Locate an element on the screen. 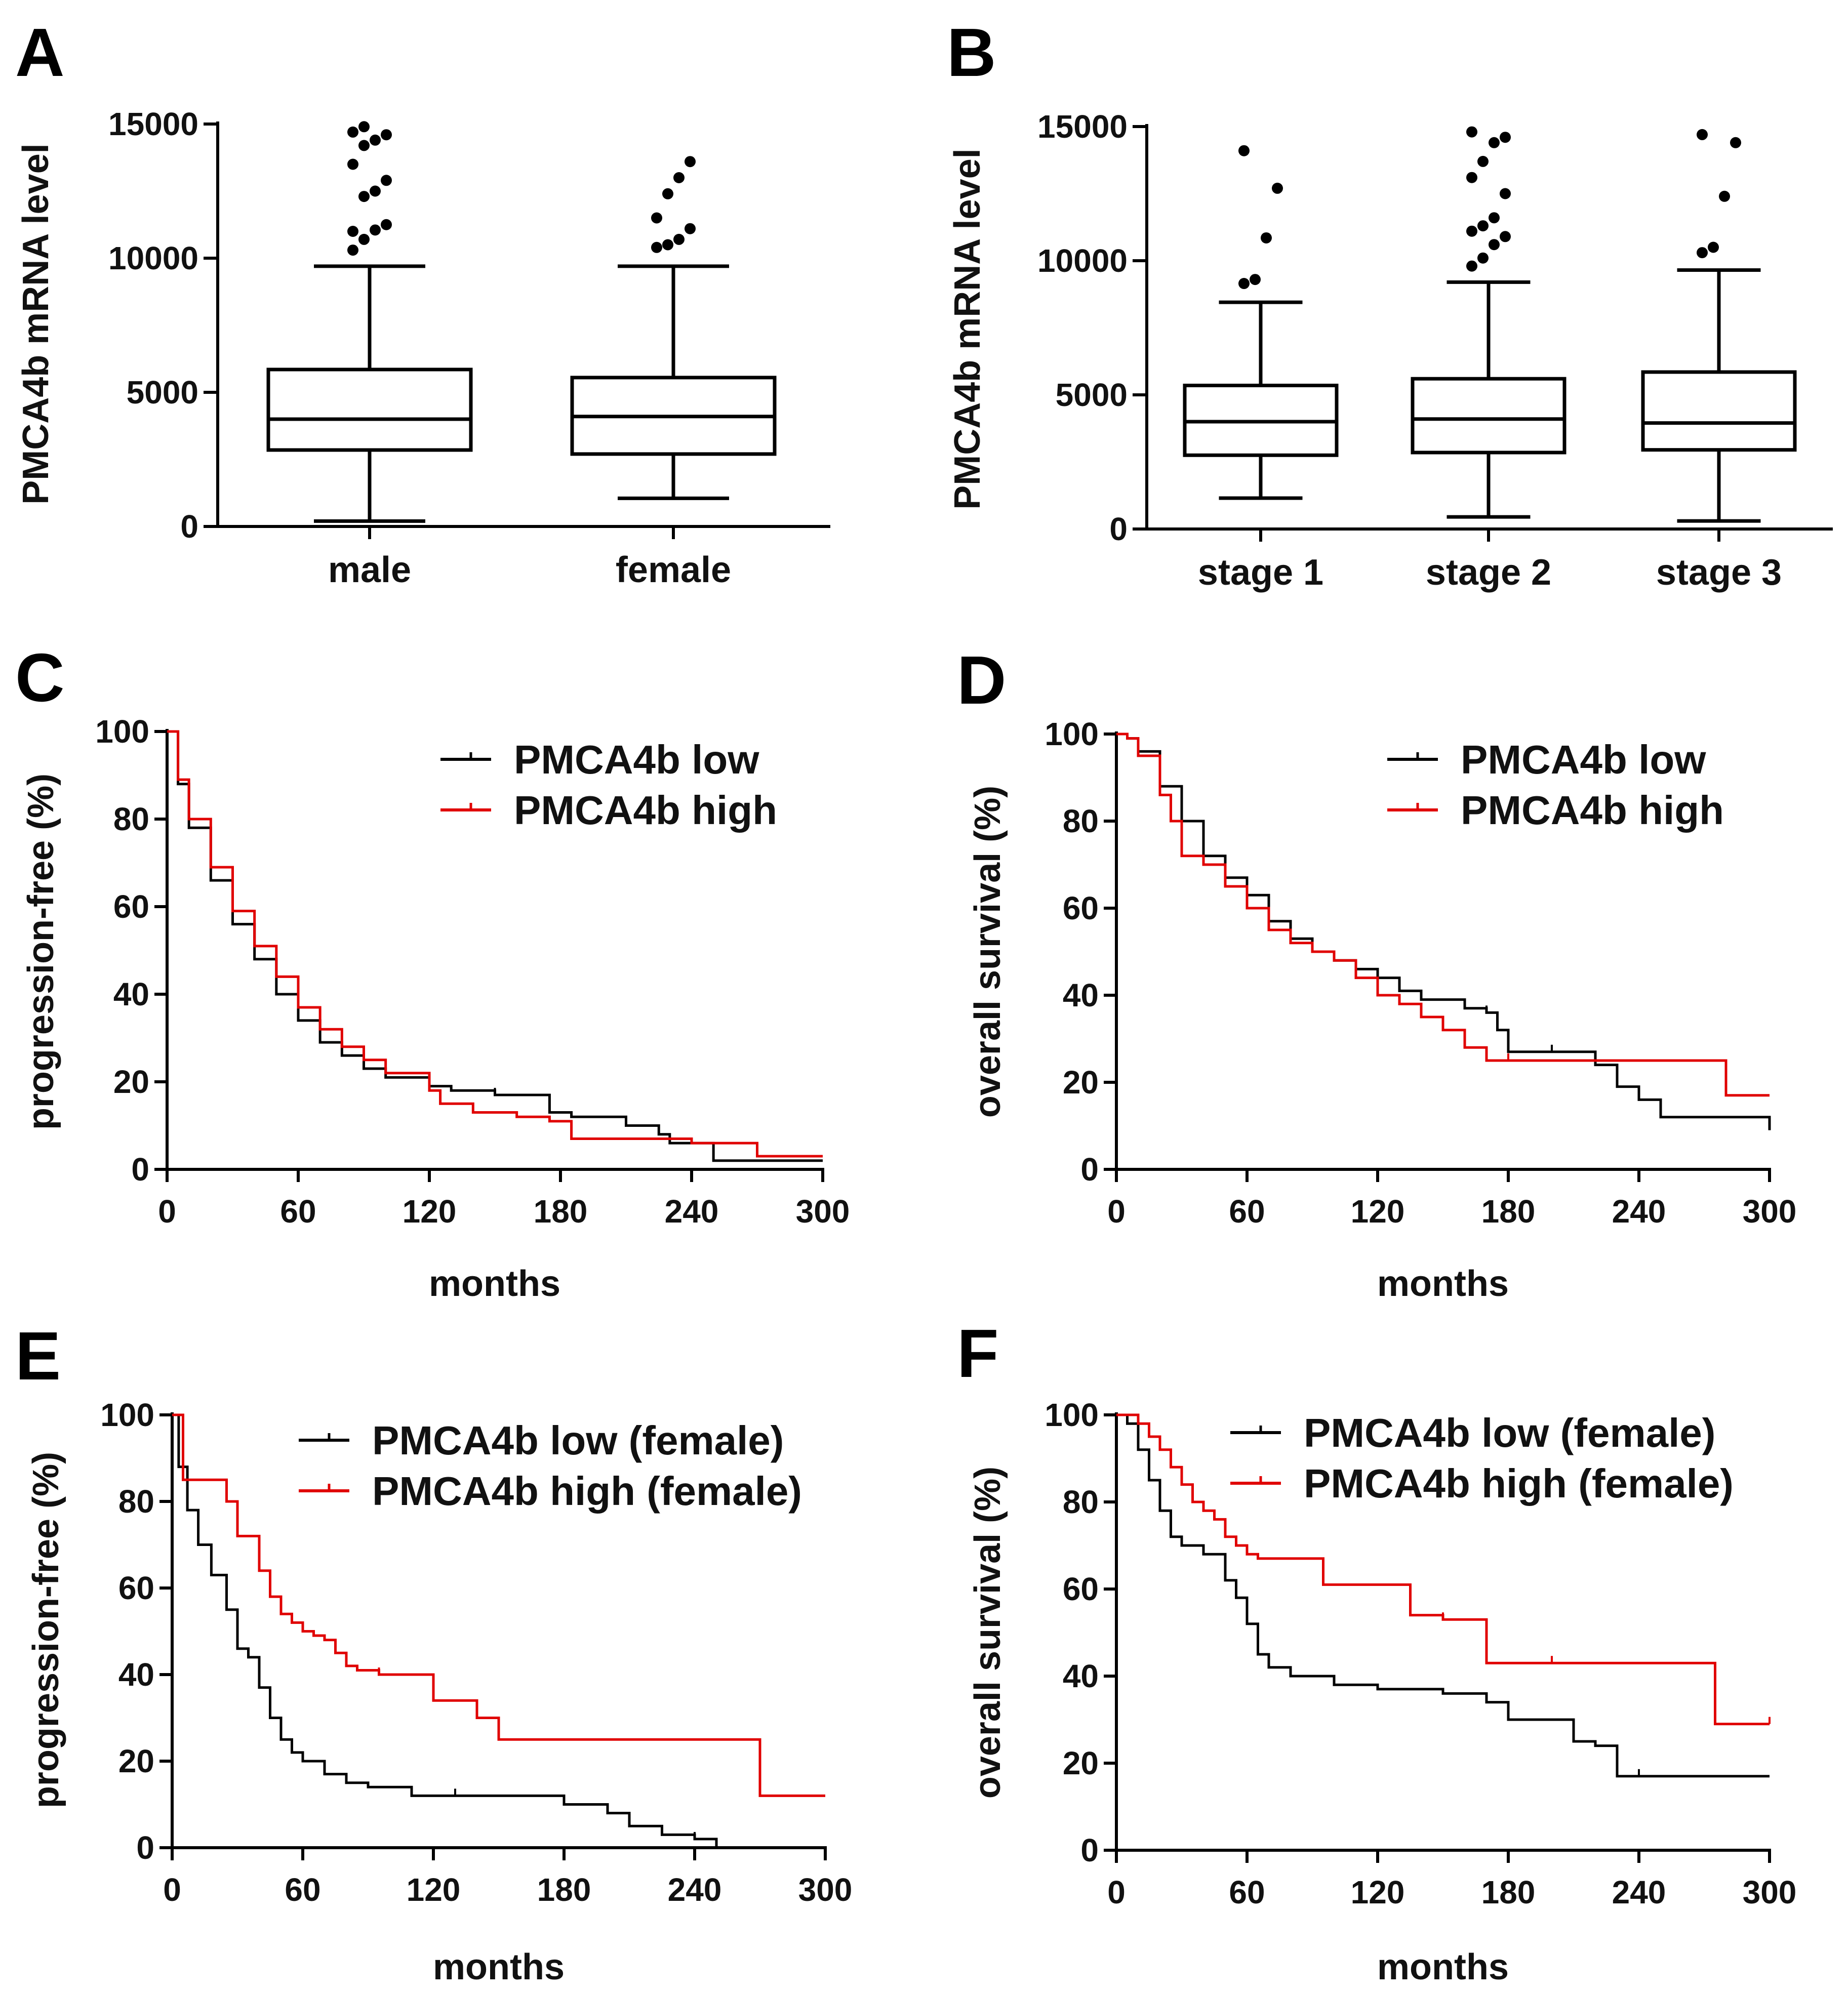 The image size is (1848, 1994). box-female: female is located at coordinates (673, 373).